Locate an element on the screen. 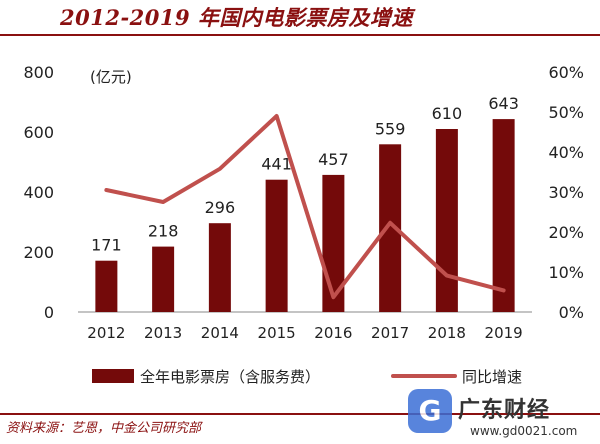  bar-data-label: 559 is located at coordinates (390, 128).